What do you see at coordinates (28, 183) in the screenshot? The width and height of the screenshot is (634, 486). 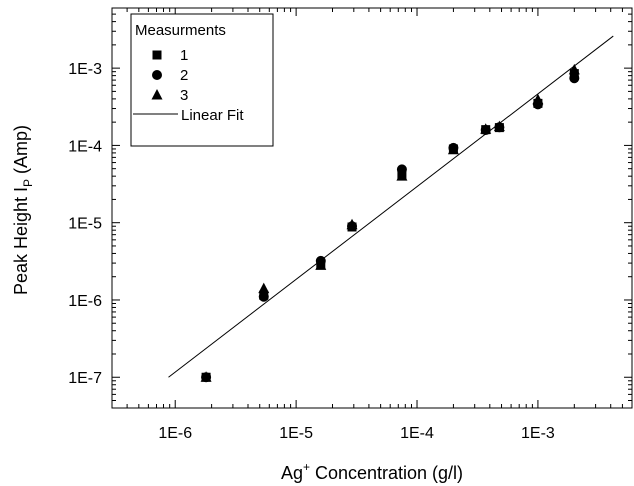 I see `y-axis-title-sub: P` at bounding box center [28, 183].